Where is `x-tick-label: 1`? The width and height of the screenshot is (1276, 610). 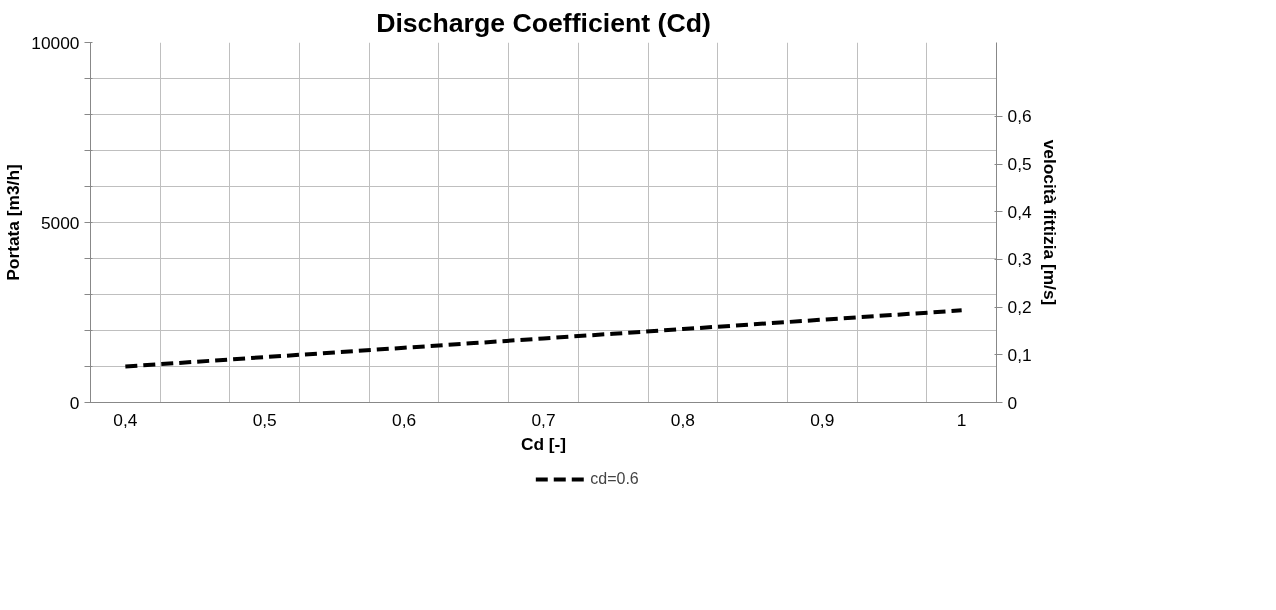
x-tick-label: 1 is located at coordinates (961, 419).